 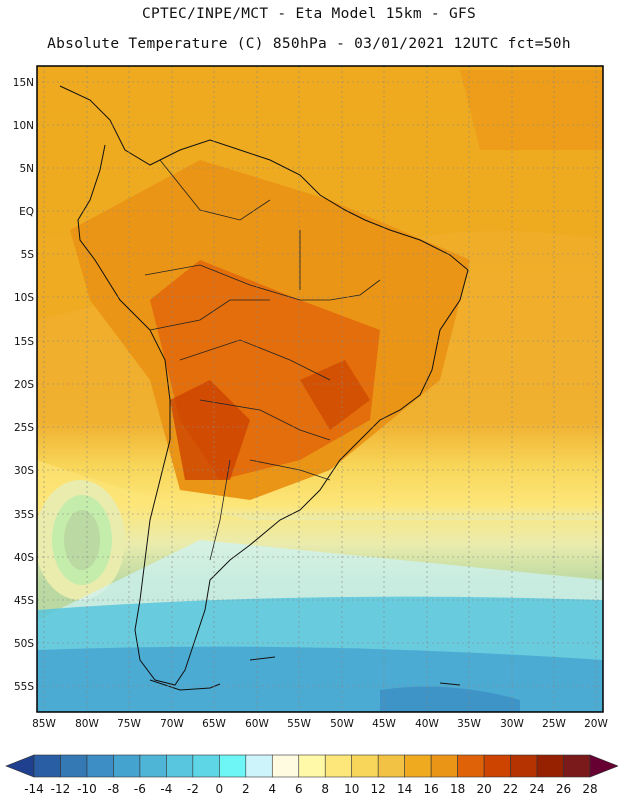 I want to click on lat-label: 50S, so click(x=24, y=644).